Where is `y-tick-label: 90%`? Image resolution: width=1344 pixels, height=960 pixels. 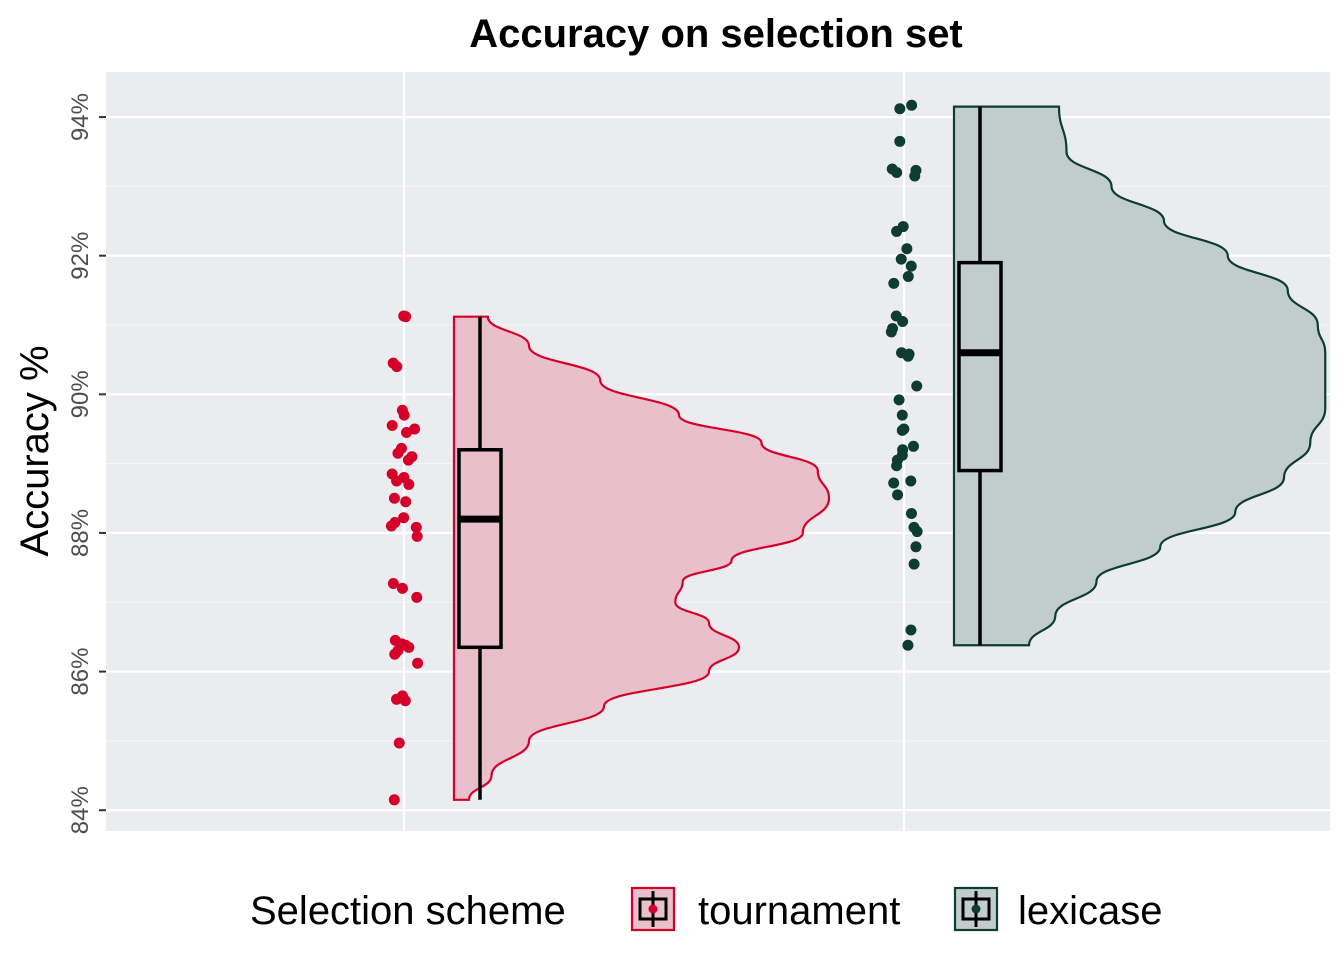 y-tick-label: 90% is located at coordinates (80, 394).